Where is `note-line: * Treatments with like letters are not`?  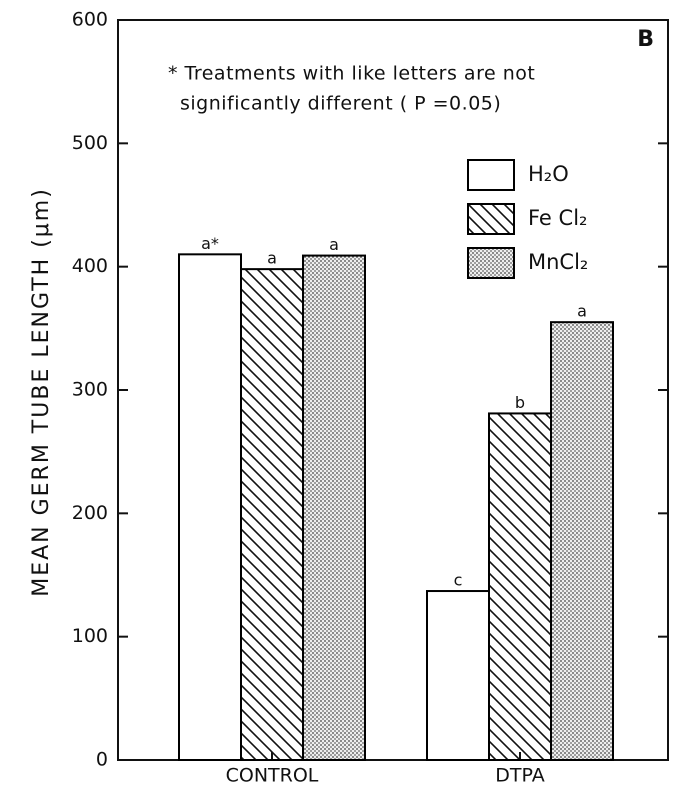 note-line: * Treatments with like letters are not is located at coordinates (351, 74).